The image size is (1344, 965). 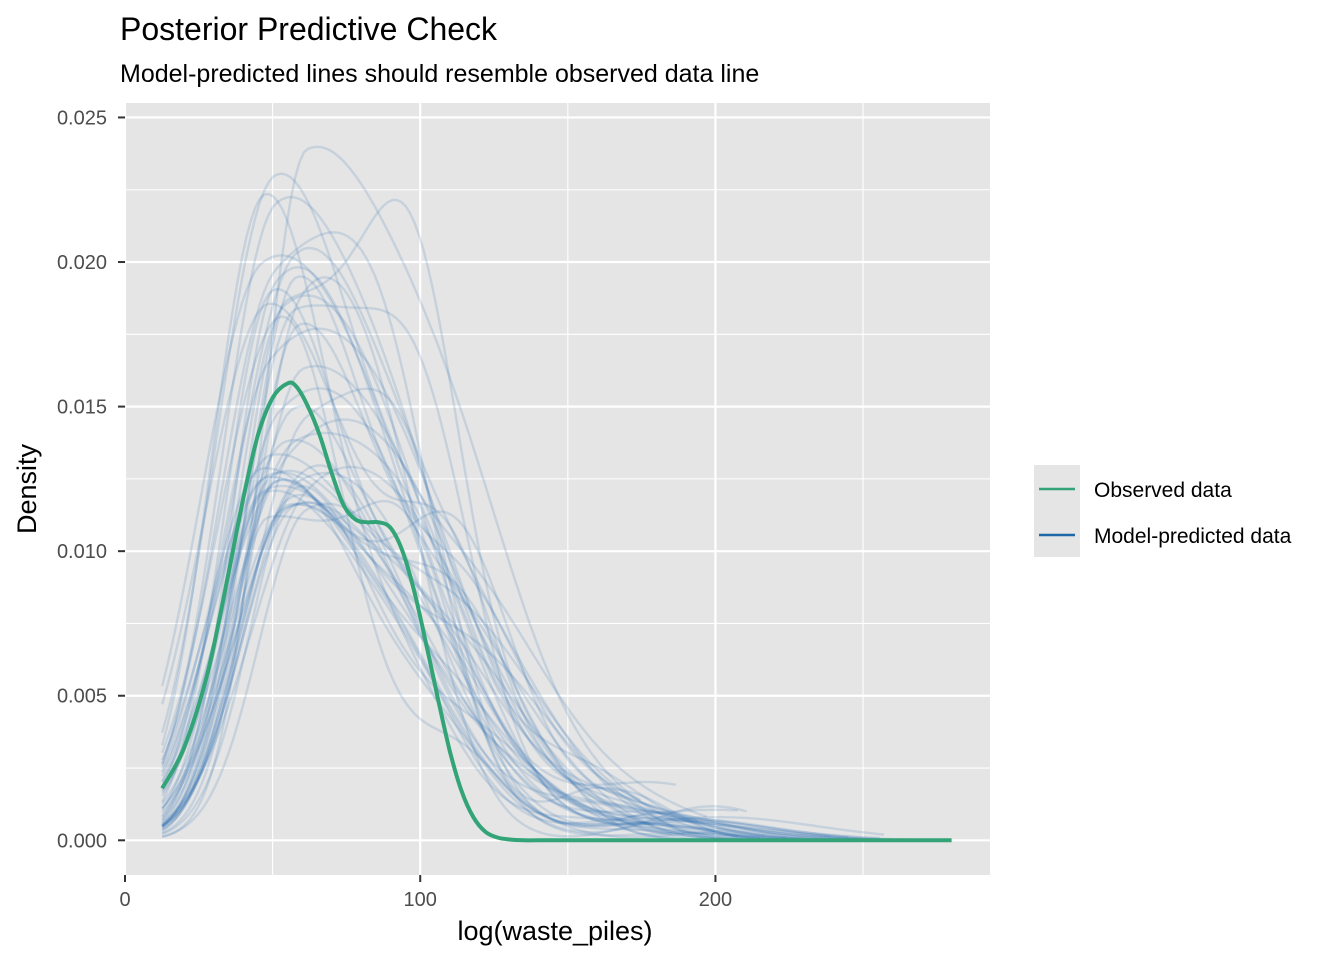 I want to click on y-tick-label: 0.020, so click(x=82, y=263).